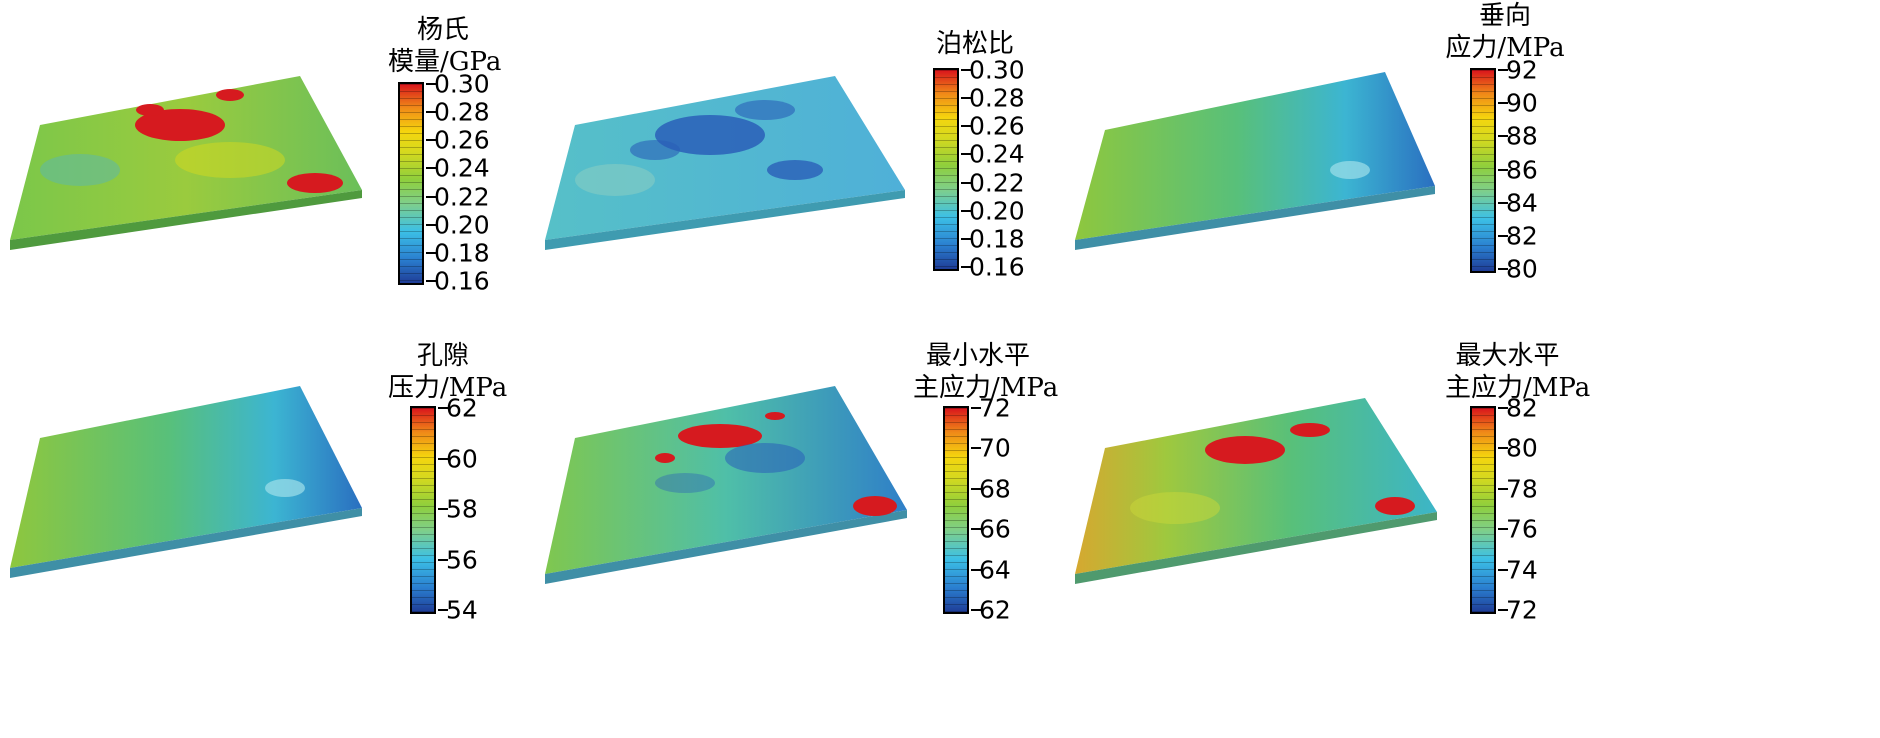 Image resolution: width=1880 pixels, height=738 pixels. Describe the element at coordinates (725, 130) in the screenshot. I see `poisson-ratio-slab` at that location.